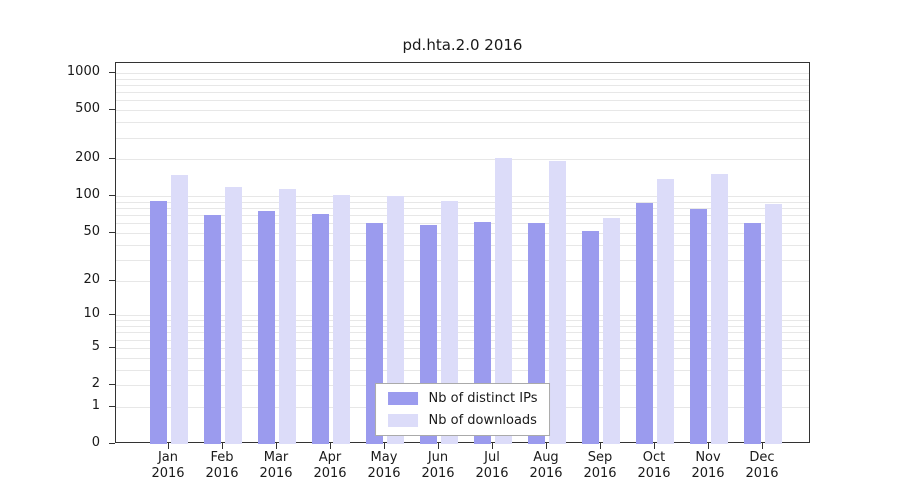 The width and height of the screenshot is (900, 500). Describe the element at coordinates (402, 398) in the screenshot. I see `legend-swatch` at that location.